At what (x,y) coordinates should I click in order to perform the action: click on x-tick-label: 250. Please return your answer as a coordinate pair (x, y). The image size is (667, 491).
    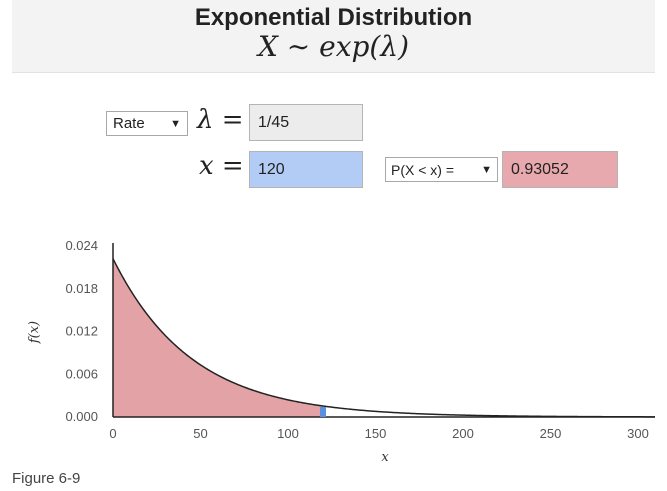
    Looking at the image, I should click on (551, 433).